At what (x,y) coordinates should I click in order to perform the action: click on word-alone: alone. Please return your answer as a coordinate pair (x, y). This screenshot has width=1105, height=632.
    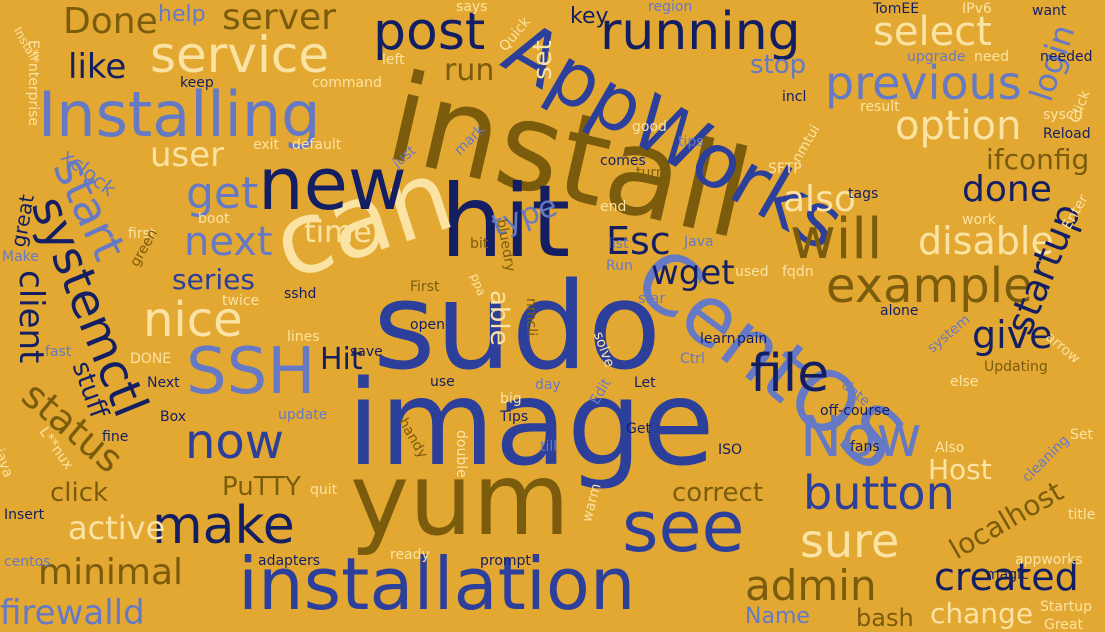
    Looking at the image, I should click on (899, 311).